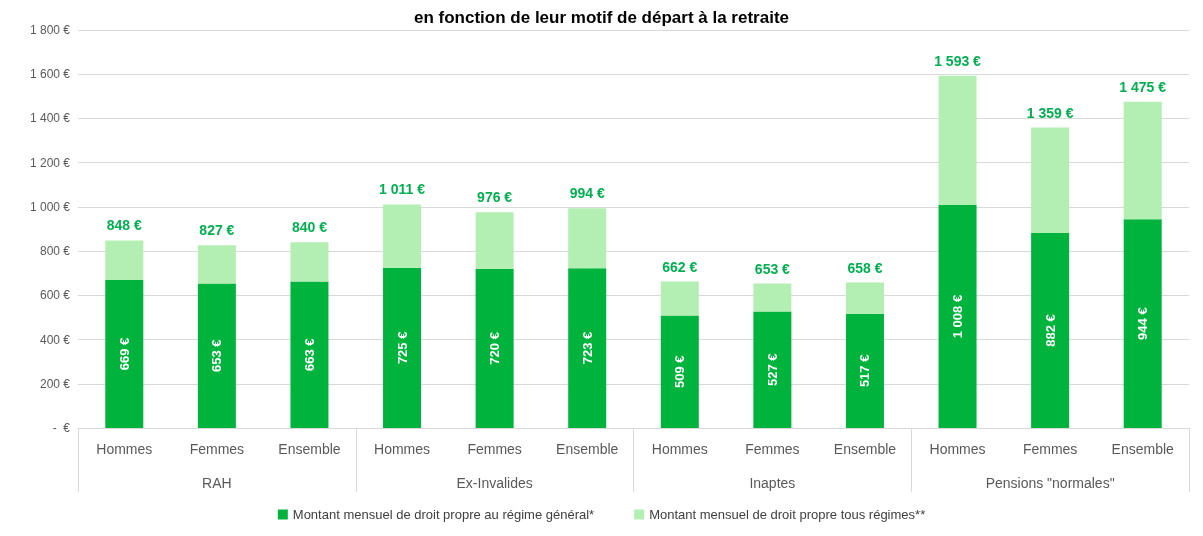 The image size is (1203, 536). I want to click on y-tick-label: 1 600 €, so click(50, 74).